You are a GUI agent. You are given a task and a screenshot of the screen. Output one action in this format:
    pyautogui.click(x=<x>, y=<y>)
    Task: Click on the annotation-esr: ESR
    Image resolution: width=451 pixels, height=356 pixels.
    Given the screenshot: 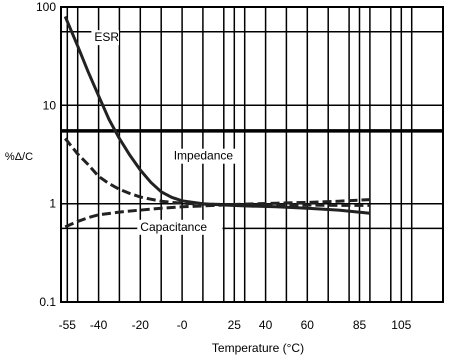 What is the action you would take?
    pyautogui.click(x=106, y=37)
    